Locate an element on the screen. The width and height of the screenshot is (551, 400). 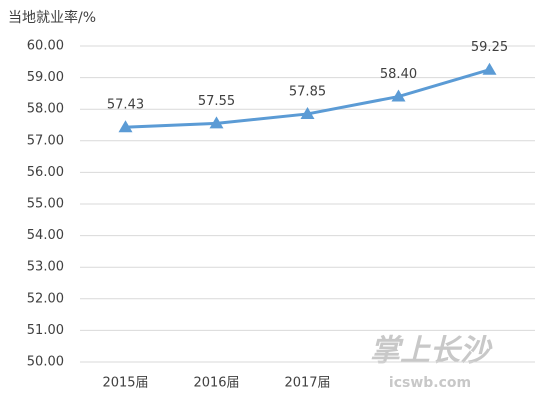
y-tick-label: 53.00 is located at coordinates (45, 267).